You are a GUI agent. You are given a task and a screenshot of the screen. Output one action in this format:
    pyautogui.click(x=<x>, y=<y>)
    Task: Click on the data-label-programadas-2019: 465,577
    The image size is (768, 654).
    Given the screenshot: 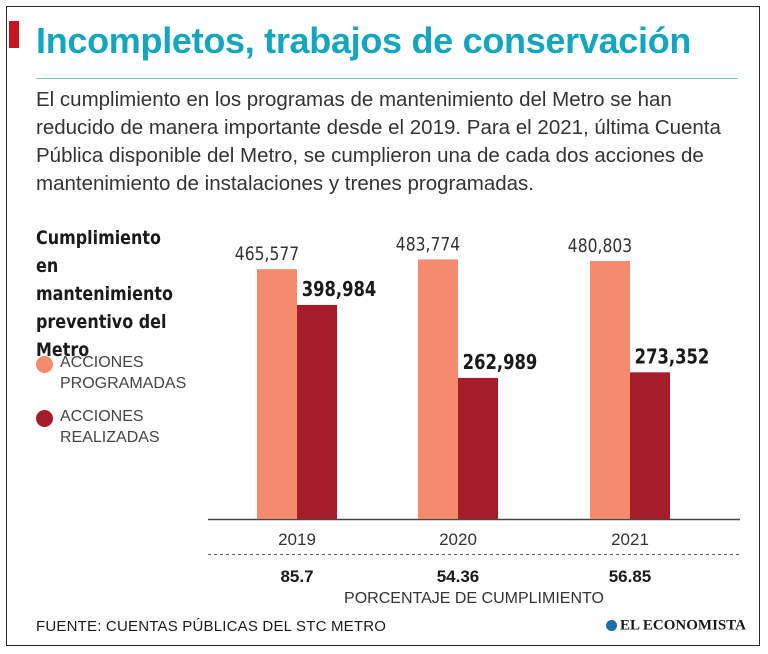 What is the action you would take?
    pyautogui.click(x=267, y=255)
    